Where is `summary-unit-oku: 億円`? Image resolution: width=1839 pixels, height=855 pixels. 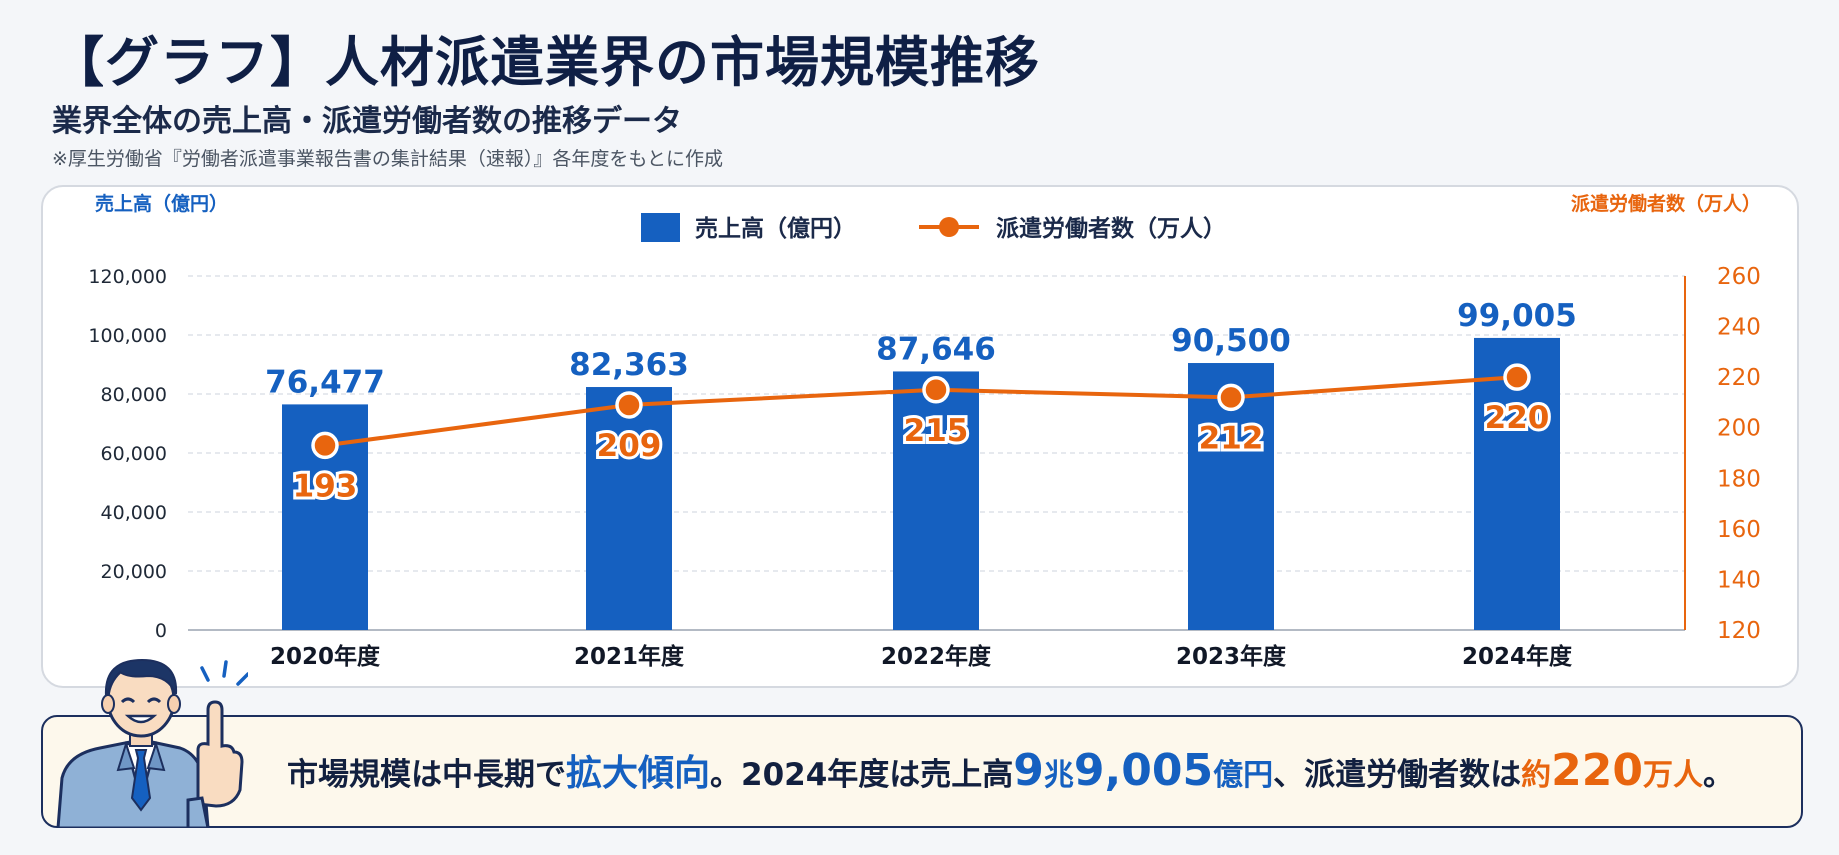 summary-unit-oku: 億円 is located at coordinates (1243, 775).